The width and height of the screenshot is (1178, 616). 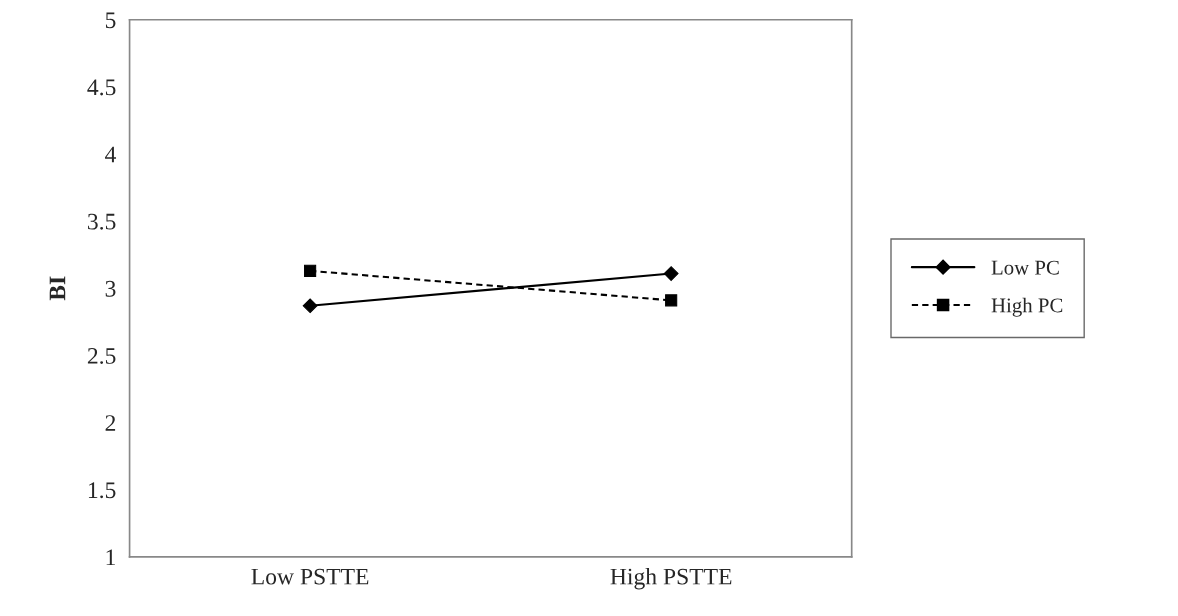 What do you see at coordinates (671, 578) in the screenshot?
I see `x-tick-label: High PSTTE` at bounding box center [671, 578].